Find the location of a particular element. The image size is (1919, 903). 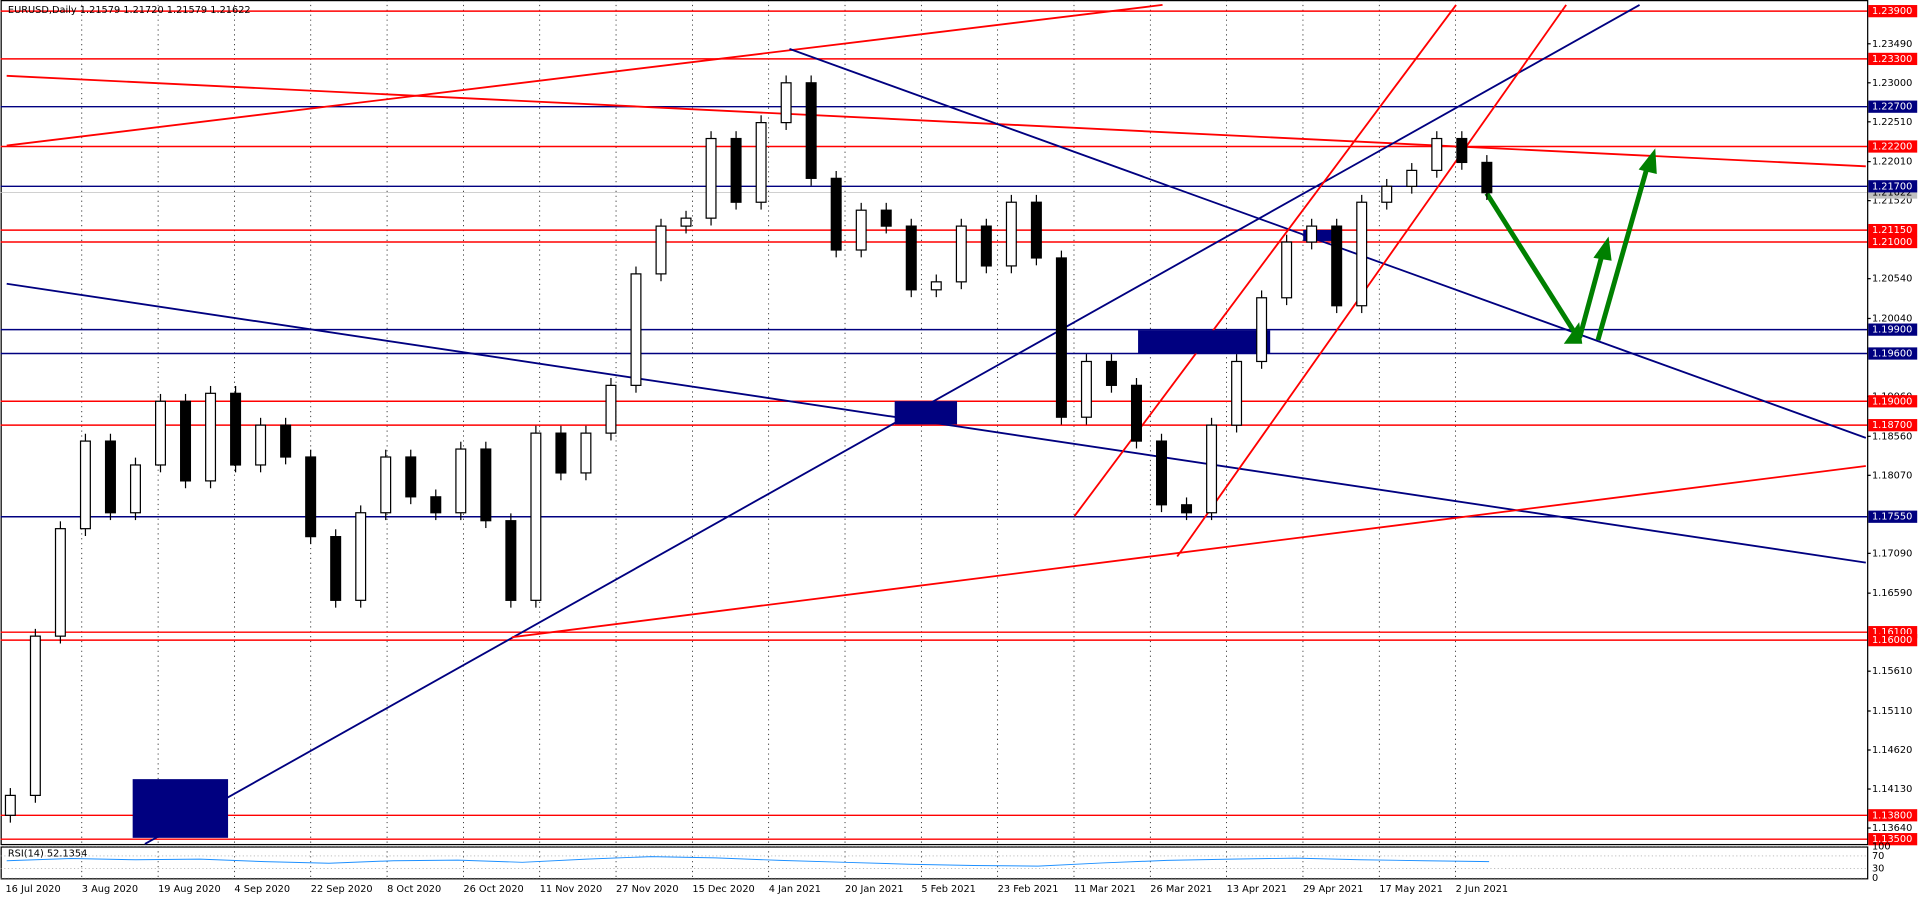

x-tick-label: 26 Oct 2020 is located at coordinates (493, 889).